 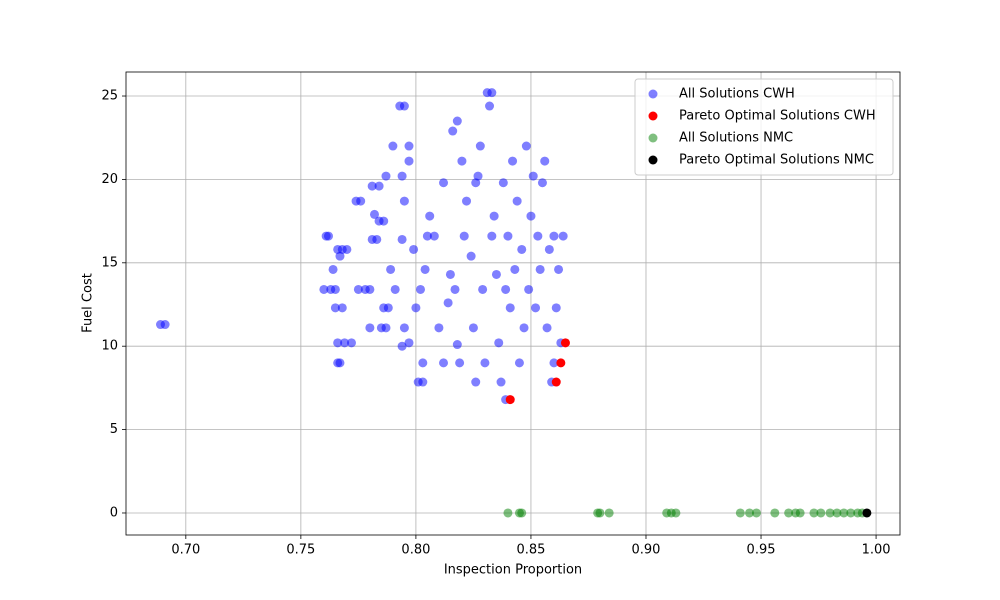 I want to click on x-tick-label: 0.85, so click(x=530, y=550).